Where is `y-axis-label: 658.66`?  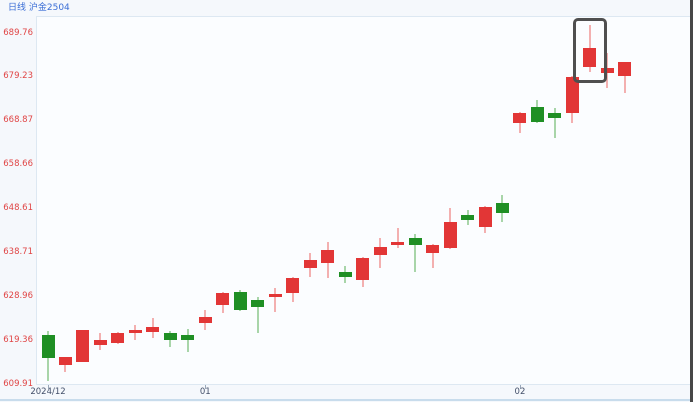
y-axis-label: 658.66 is located at coordinates (18, 164).